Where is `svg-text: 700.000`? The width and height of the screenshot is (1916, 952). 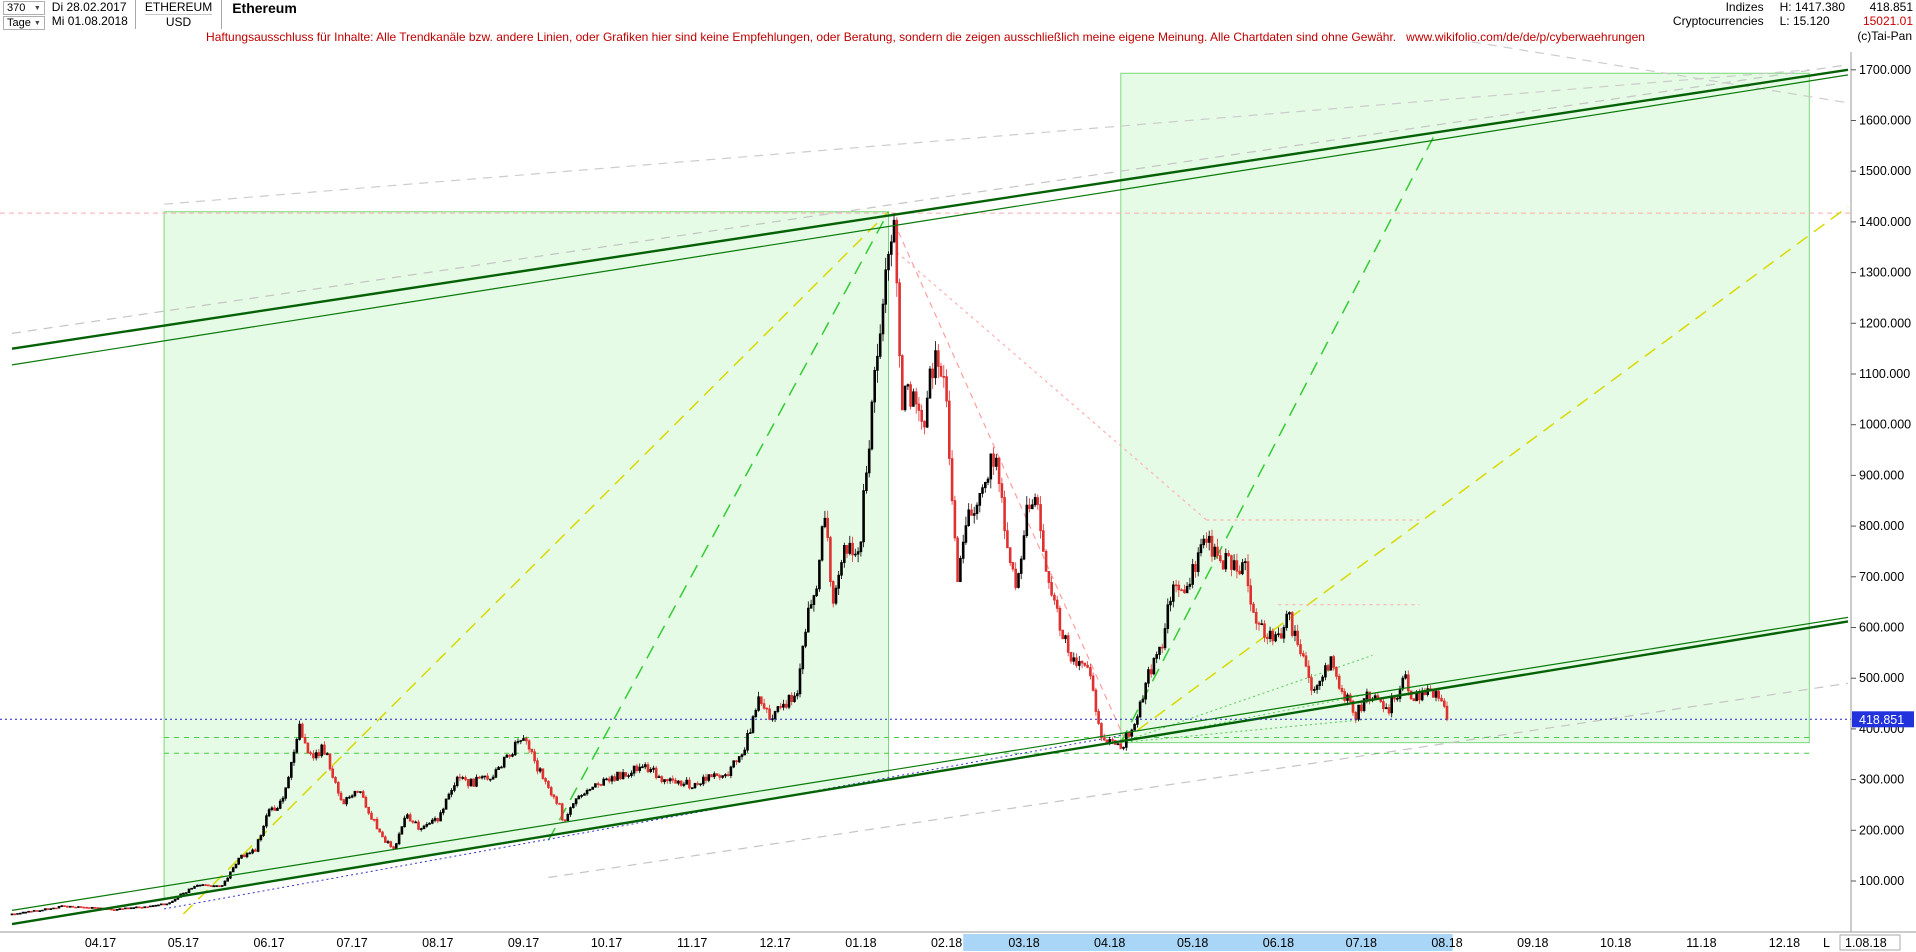 svg-text: 700.000 is located at coordinates (1881, 577).